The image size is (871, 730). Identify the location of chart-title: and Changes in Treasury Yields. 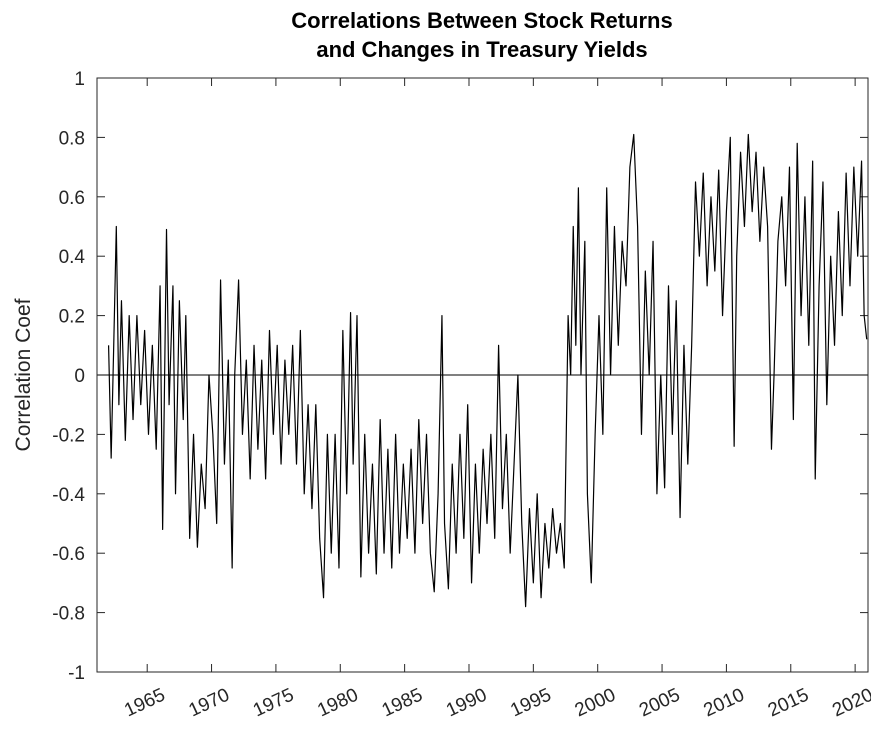
(481, 49).